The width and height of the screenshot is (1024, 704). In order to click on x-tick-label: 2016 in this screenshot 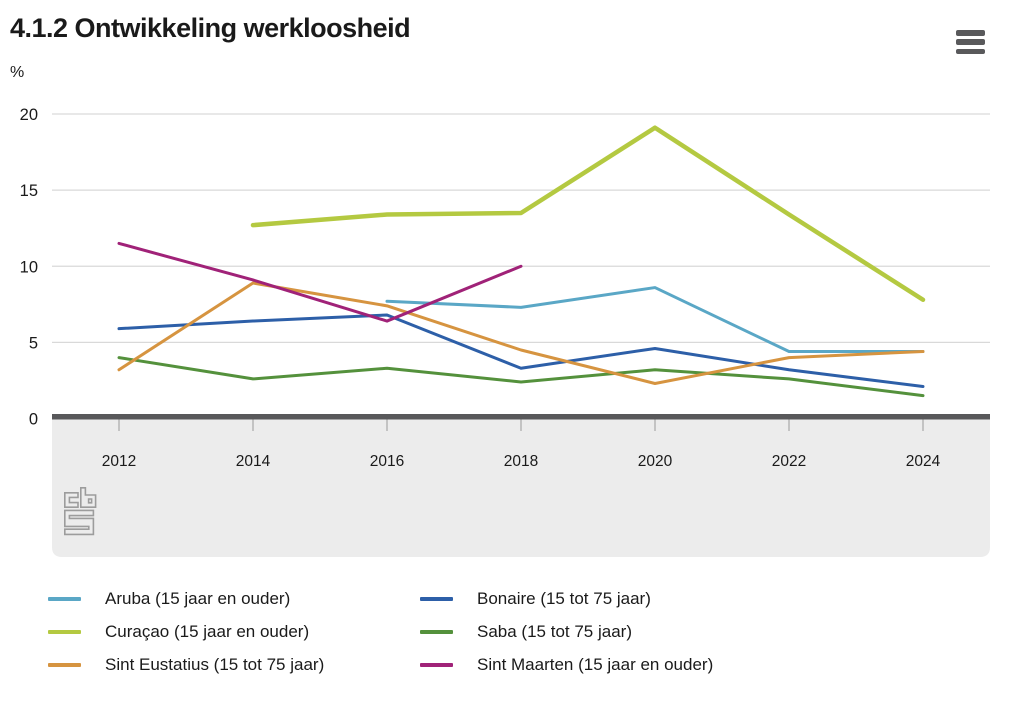, I will do `click(387, 461)`.